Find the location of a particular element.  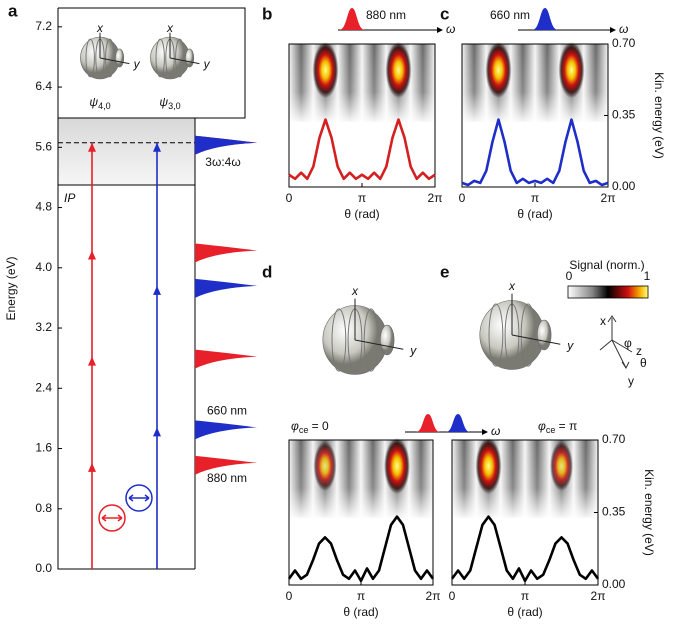

orbital-label: ψ3,0 is located at coordinates (169, 103).